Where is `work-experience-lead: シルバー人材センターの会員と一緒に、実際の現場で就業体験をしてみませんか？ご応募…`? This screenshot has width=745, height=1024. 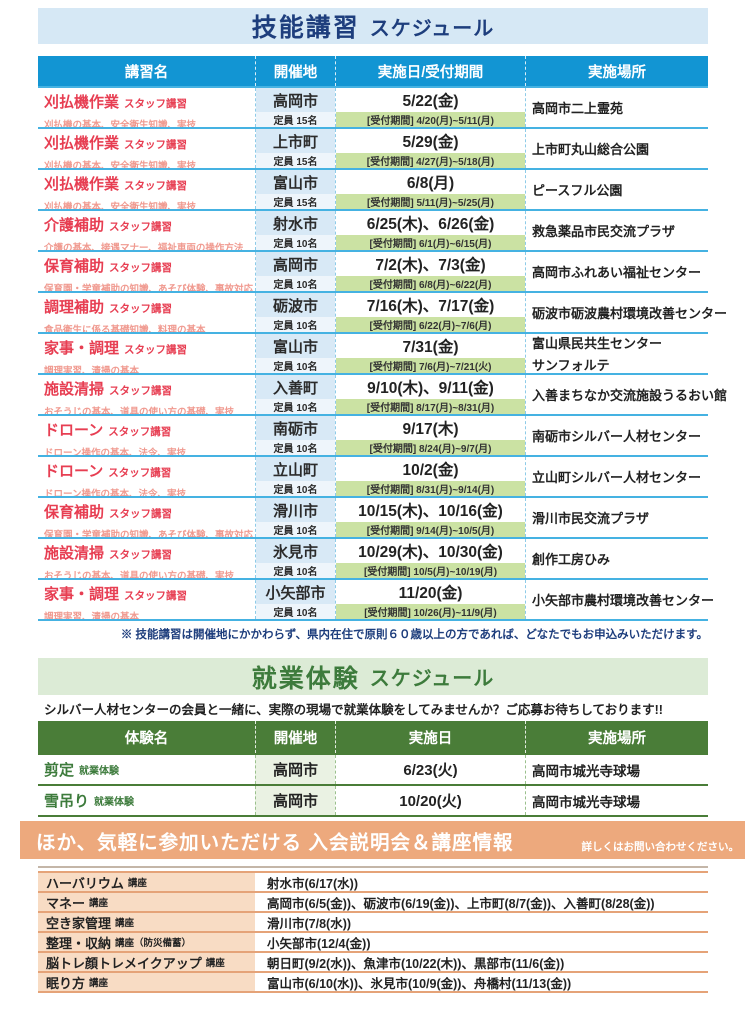
work-experience-lead: シルバー人材センターの会員と一緒に、実際の現場で就業体験をしてみませんか？ご応募… is located at coordinates (353, 710).